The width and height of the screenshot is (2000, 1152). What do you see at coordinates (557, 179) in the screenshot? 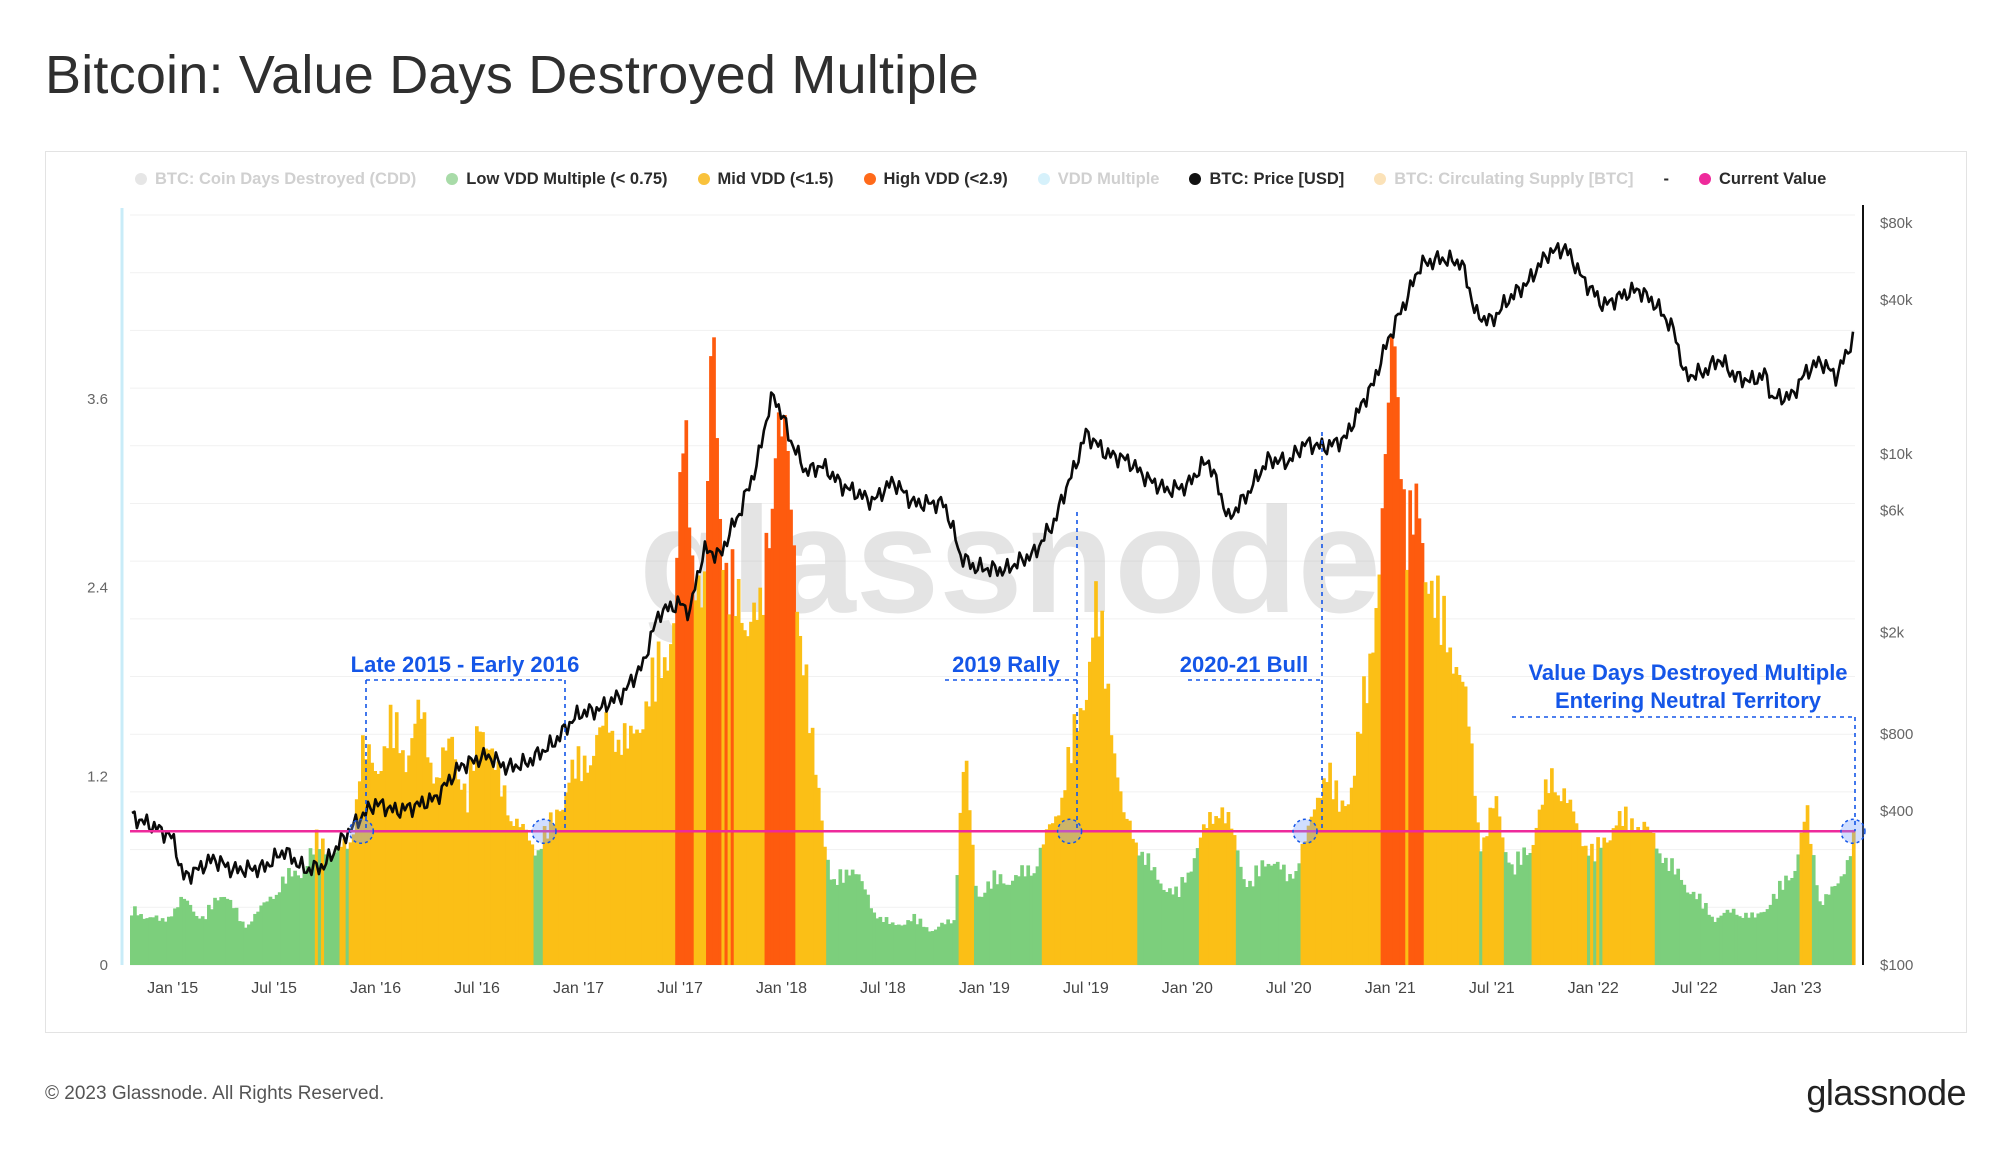
I see `legend-item-low-vdd: Low VDD Multiple (< 0.75)` at bounding box center [557, 179].